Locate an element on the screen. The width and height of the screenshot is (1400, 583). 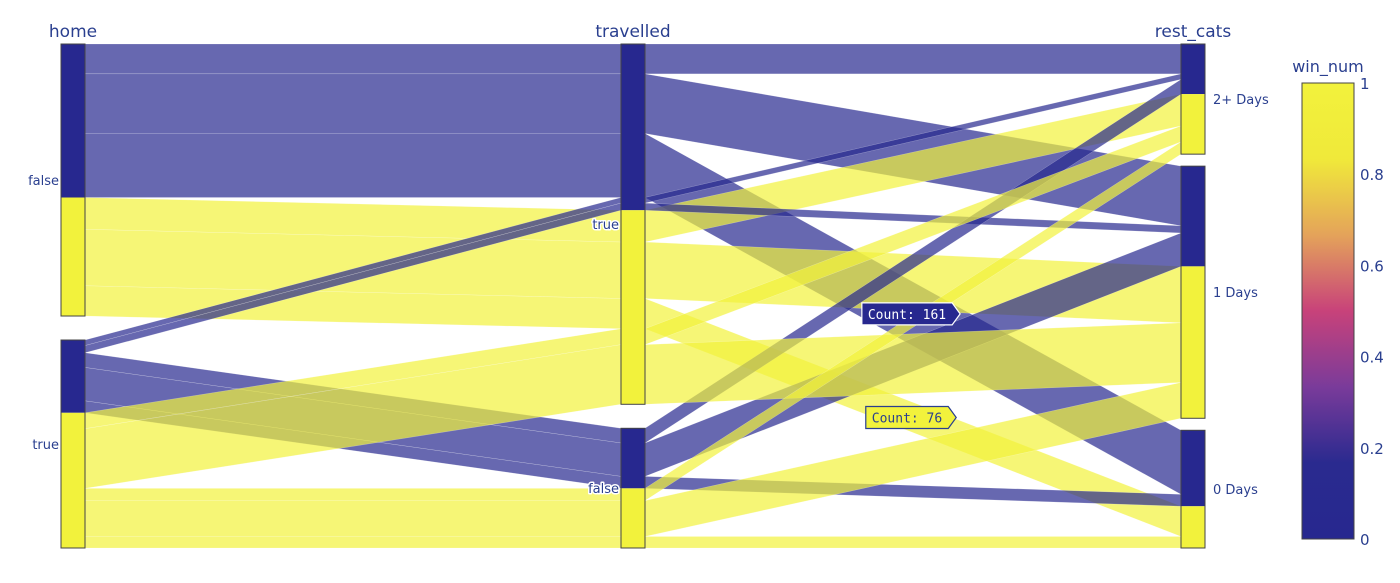
bar-outline-rest-cats-0-days is located at coordinates (1193, 489).